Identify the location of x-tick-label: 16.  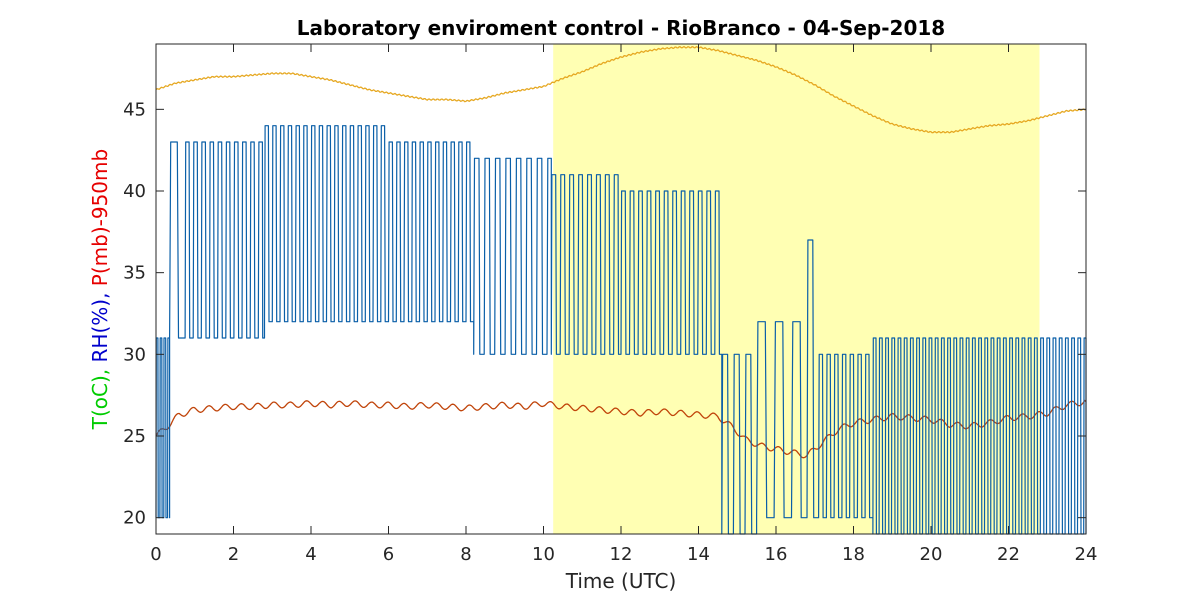
(776, 554).